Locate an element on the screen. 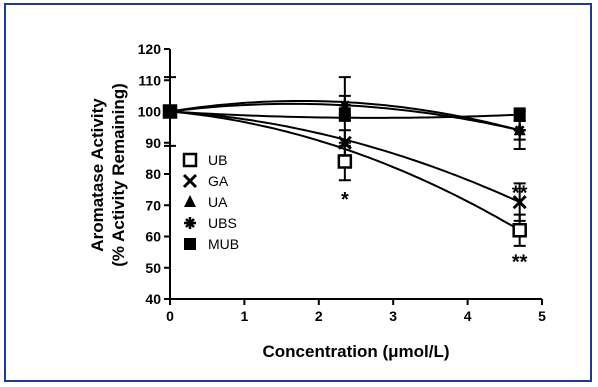 The height and width of the screenshot is (387, 598). significance-annotations: * **** is located at coordinates (434, 228).